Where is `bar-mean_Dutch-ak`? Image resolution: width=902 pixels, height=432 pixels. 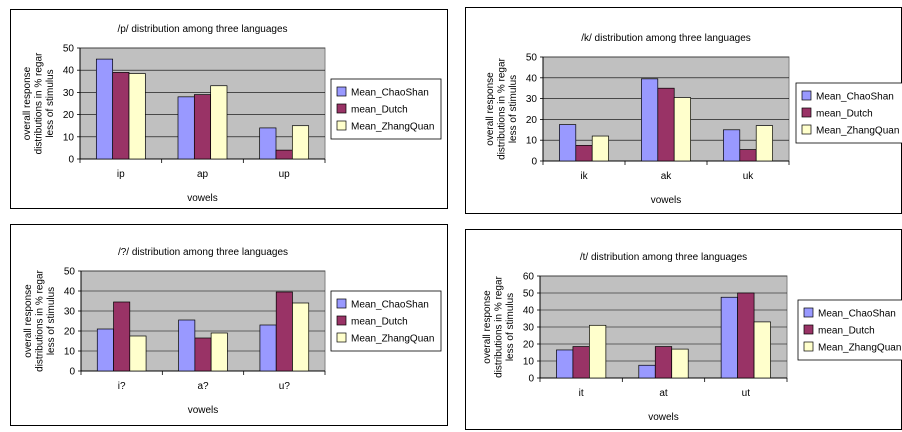 bar-mean_Dutch-ak is located at coordinates (666, 124).